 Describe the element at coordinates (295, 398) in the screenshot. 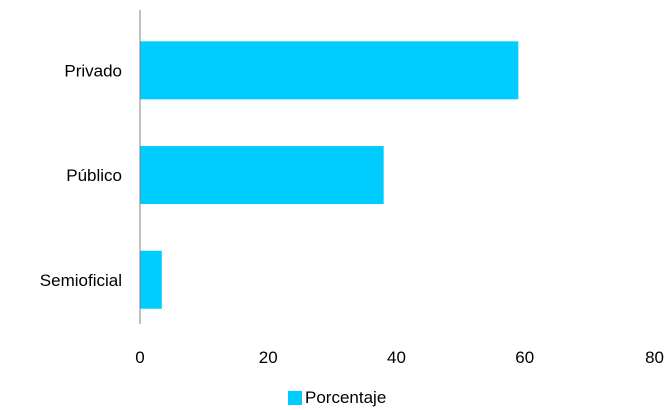

I see `legend-swatch` at that location.